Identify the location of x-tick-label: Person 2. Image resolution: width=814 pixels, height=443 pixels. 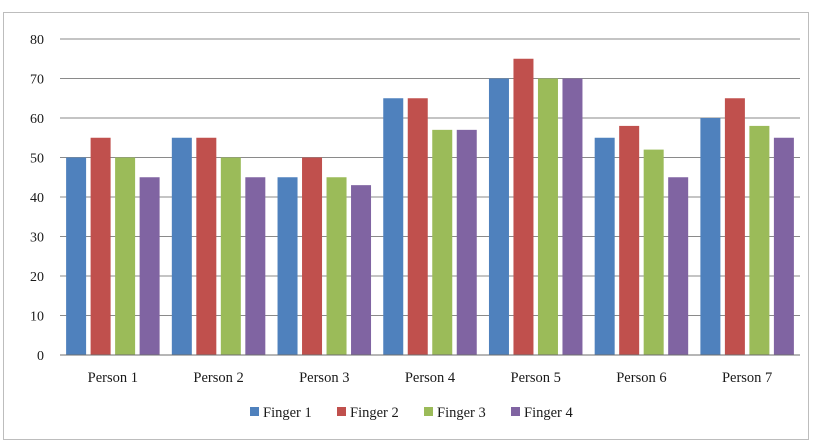
(218, 378).